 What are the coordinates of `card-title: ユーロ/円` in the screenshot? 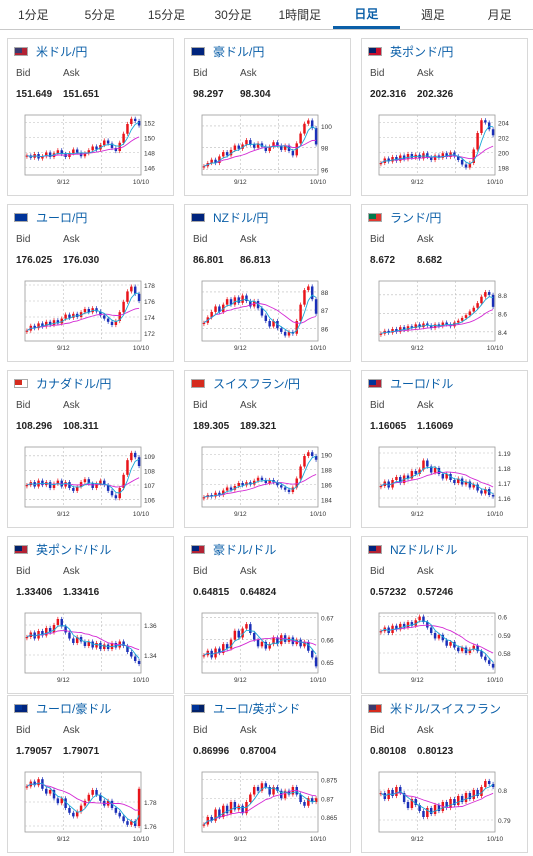 It's located at (50, 217).